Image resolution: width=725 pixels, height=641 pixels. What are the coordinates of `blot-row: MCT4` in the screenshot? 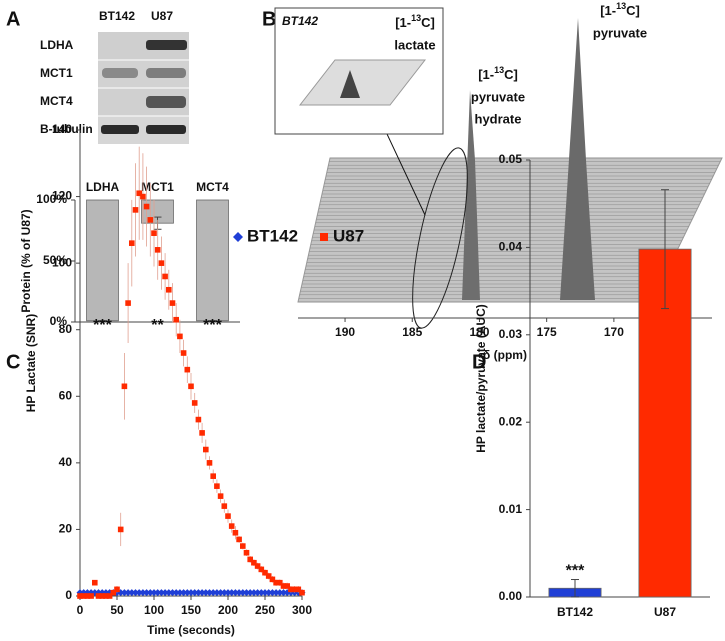 It's located at (56, 101).